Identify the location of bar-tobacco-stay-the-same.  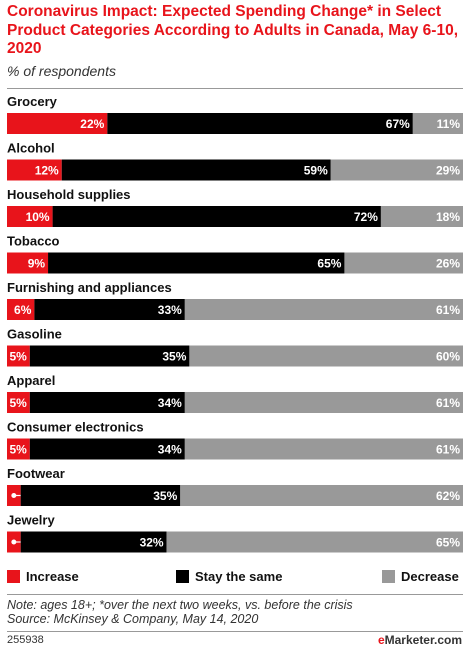
(196, 263).